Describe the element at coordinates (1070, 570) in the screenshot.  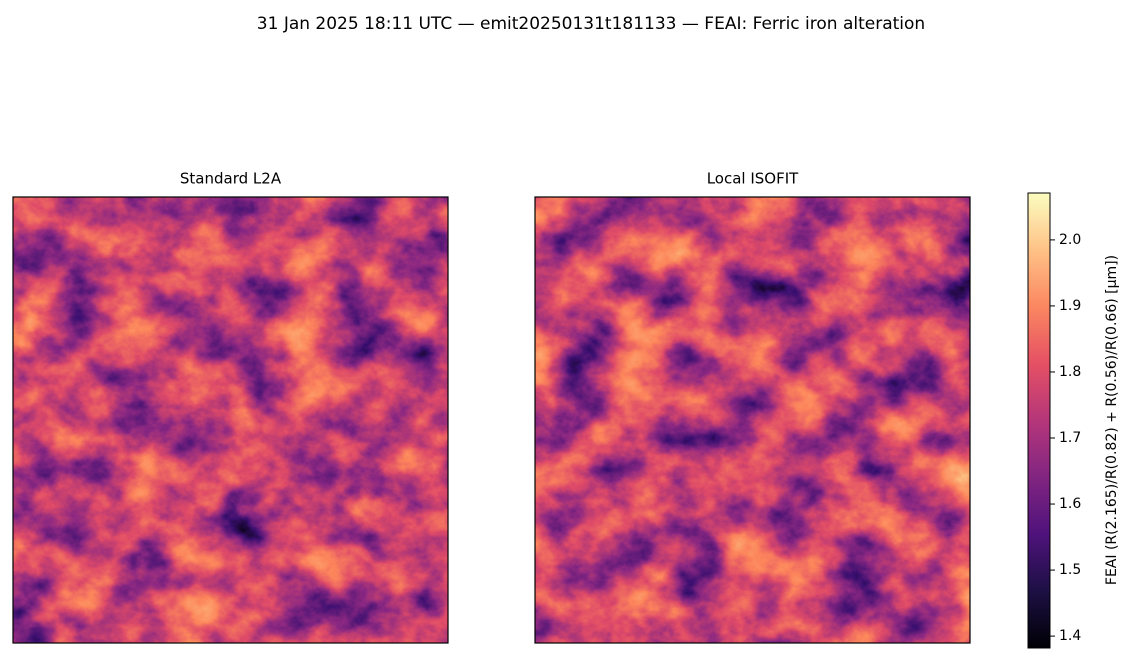
I see `colorbar-tick-label: 1.5` at that location.